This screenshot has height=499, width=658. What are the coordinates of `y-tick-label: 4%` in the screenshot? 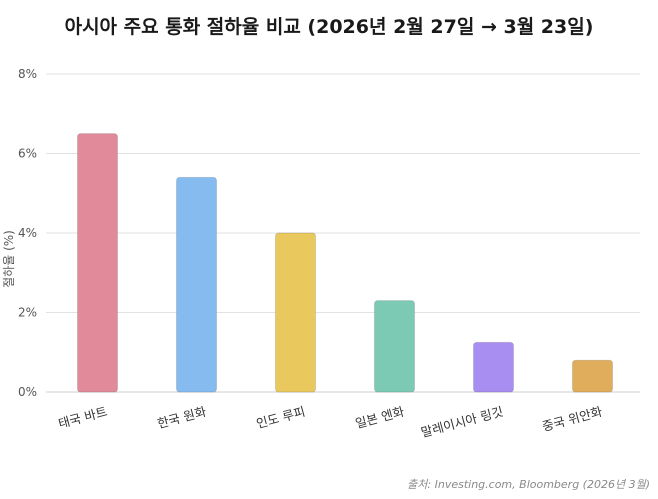 It's located at (27, 233).